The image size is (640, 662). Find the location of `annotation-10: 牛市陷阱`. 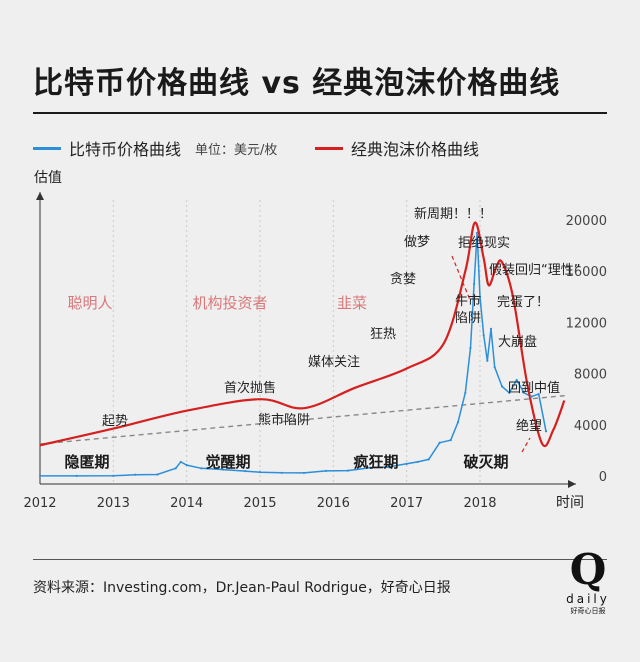

annotation-10: 牛市陷阱 is located at coordinates (468, 309).